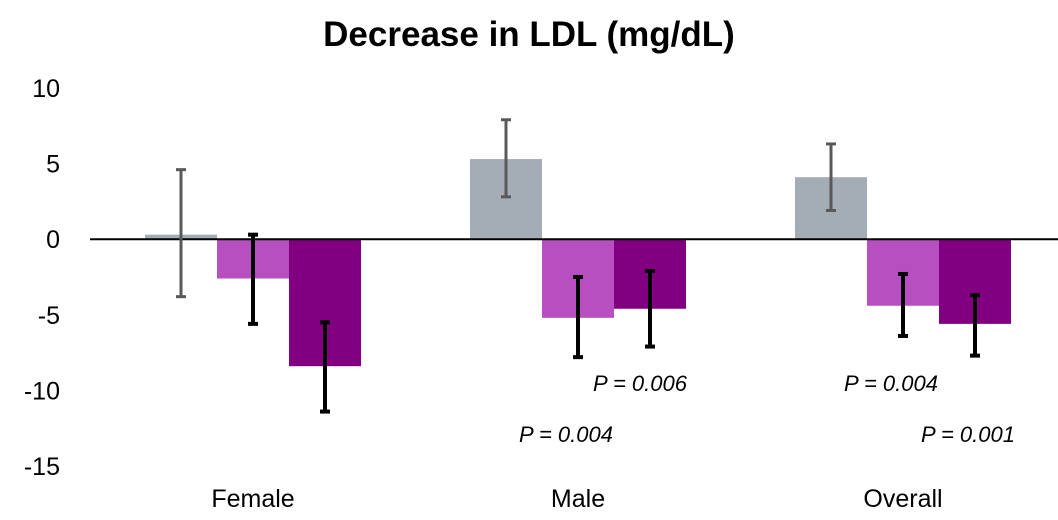 This screenshot has height=520, width=1058. What do you see at coordinates (49, 316) in the screenshot?
I see `y-tick-label: -5` at bounding box center [49, 316].